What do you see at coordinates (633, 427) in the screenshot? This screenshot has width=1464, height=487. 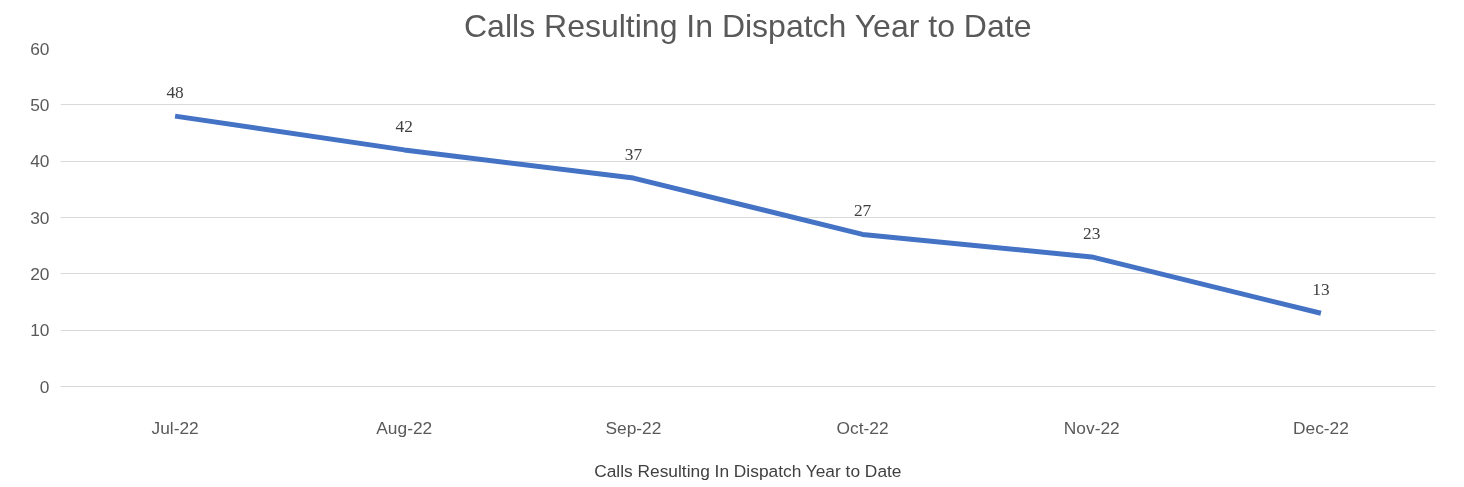 I see `x-tick-label: Sep-22` at bounding box center [633, 427].